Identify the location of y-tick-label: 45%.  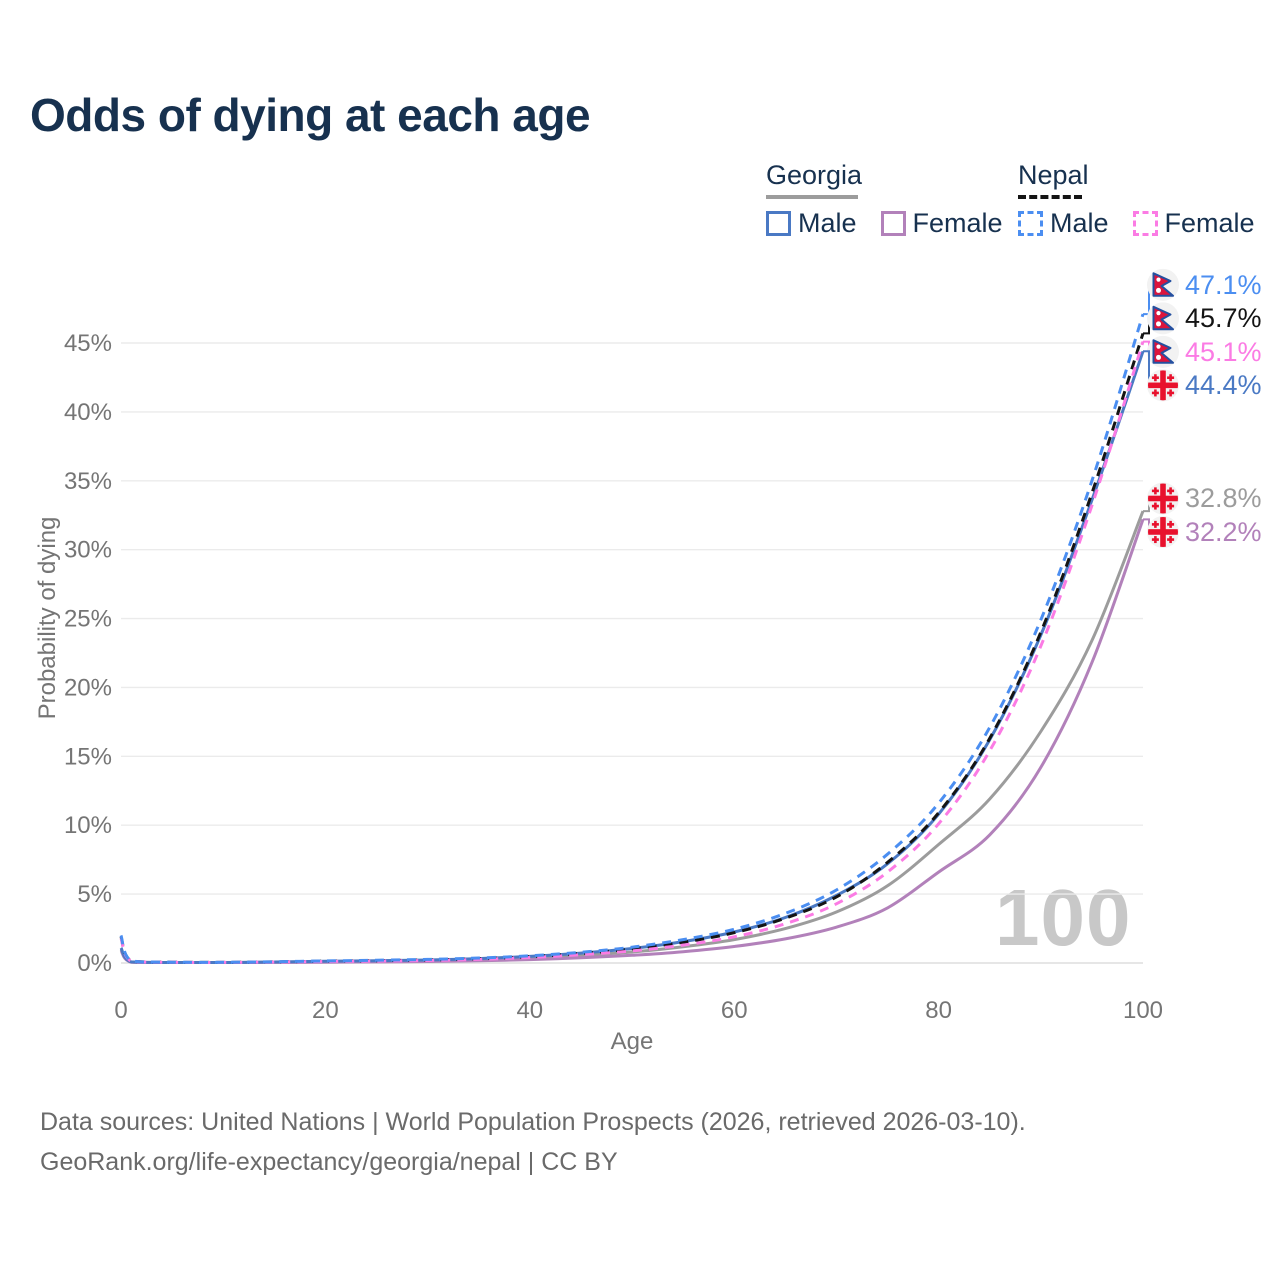
(88, 343).